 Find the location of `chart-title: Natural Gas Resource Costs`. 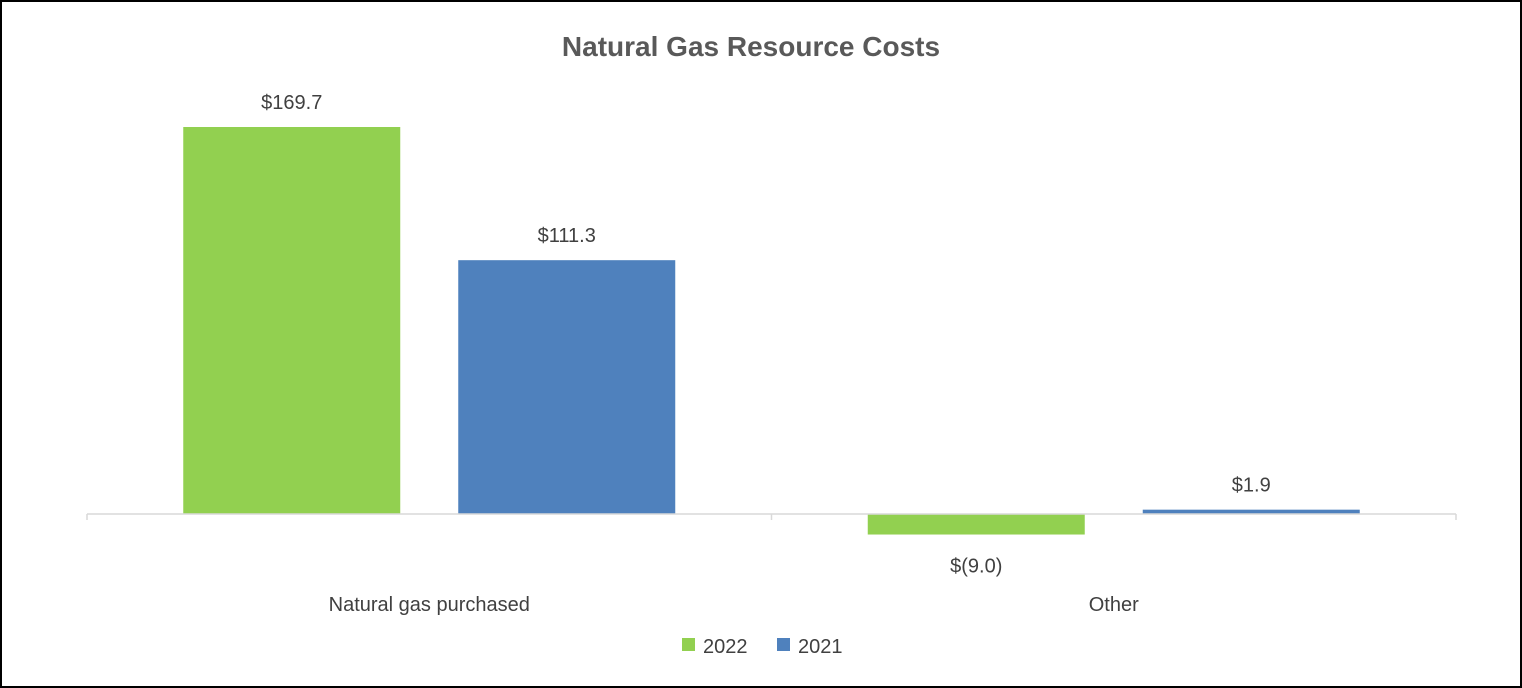

chart-title: Natural Gas Resource Costs is located at coordinates (751, 46).